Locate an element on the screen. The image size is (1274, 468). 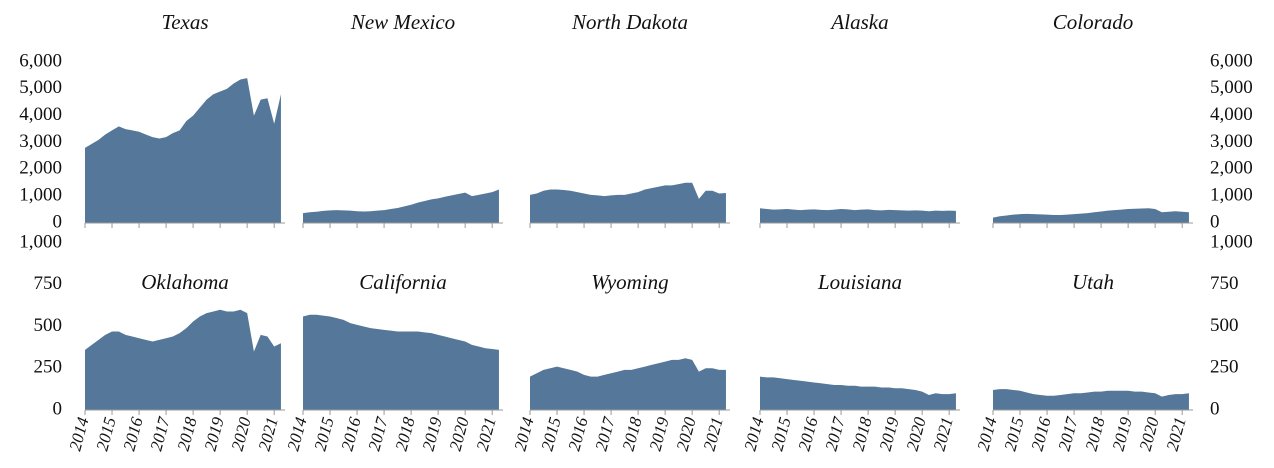
panel-title: New Mexico is located at coordinates (402, 22).